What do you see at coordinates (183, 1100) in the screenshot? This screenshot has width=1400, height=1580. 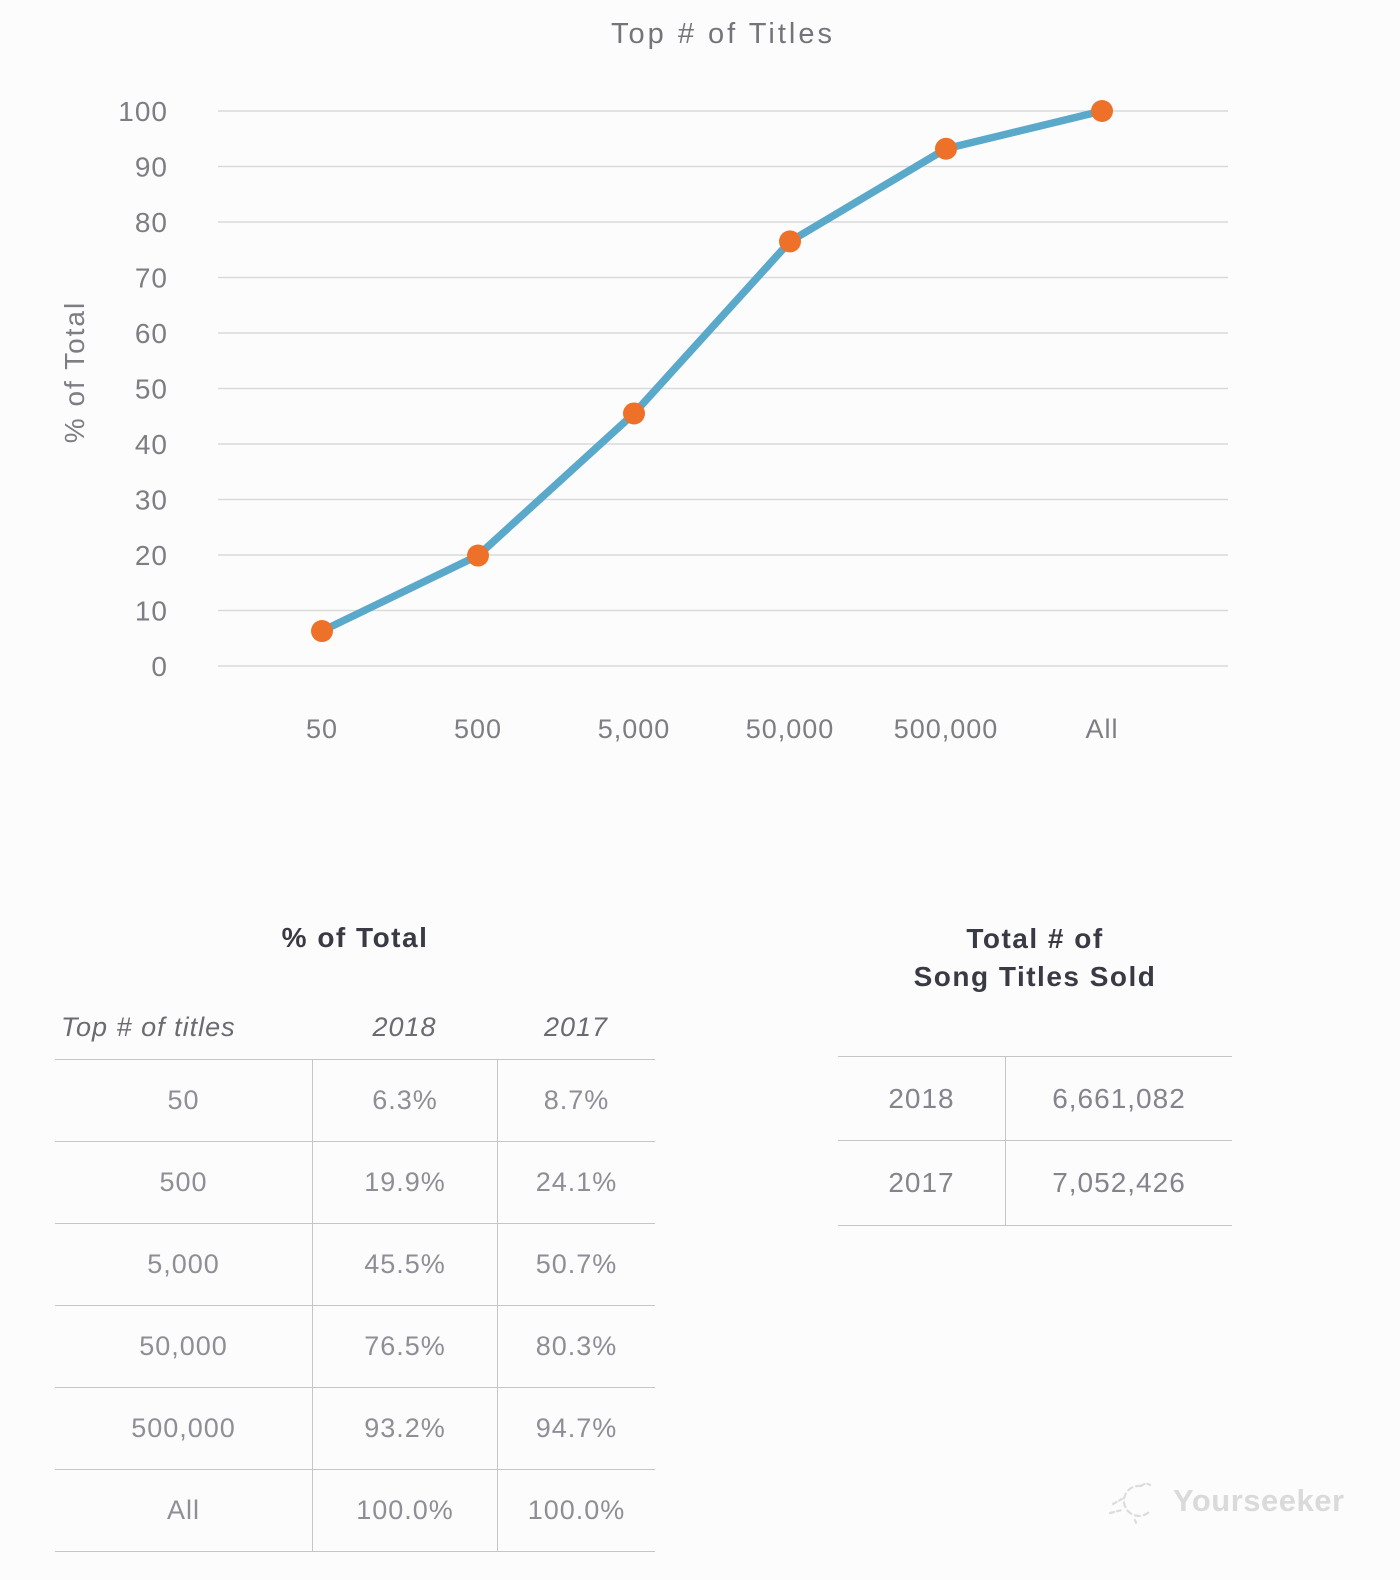 I see `table-cell: 50` at bounding box center [183, 1100].